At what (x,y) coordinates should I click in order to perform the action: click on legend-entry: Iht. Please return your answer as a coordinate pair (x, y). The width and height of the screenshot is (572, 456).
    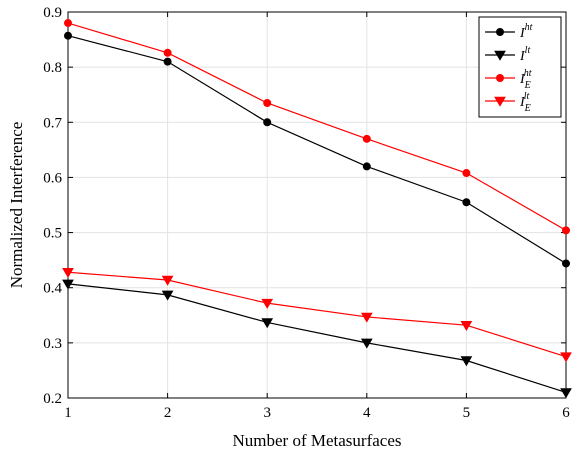
    Looking at the image, I should click on (509, 31).